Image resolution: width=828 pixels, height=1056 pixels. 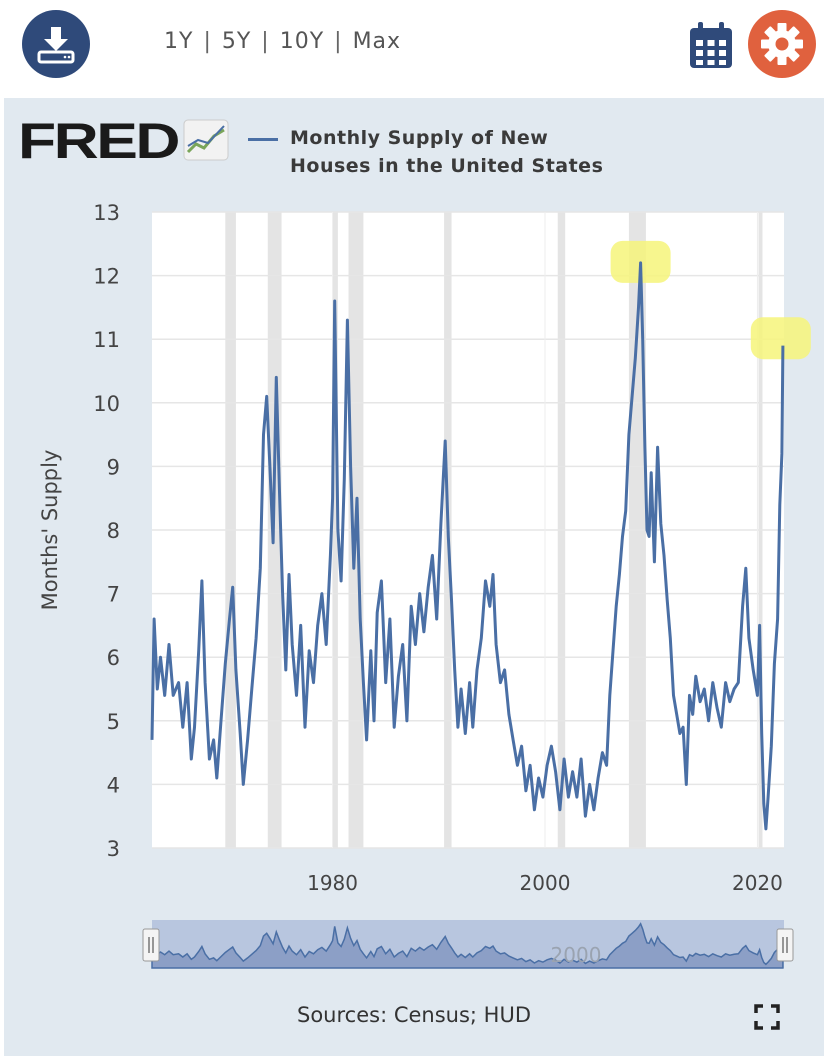 I want to click on x-tick-label: 2020, so click(x=757, y=883).